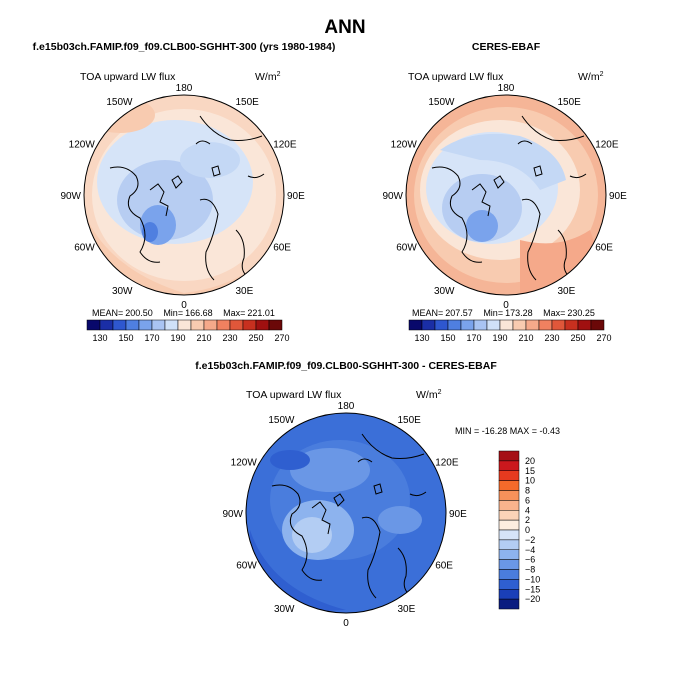  What do you see at coordinates (507, 431) in the screenshot?
I see `panel-diff-stats: MIN = -16.28 MAX = -0.43` at bounding box center [507, 431].